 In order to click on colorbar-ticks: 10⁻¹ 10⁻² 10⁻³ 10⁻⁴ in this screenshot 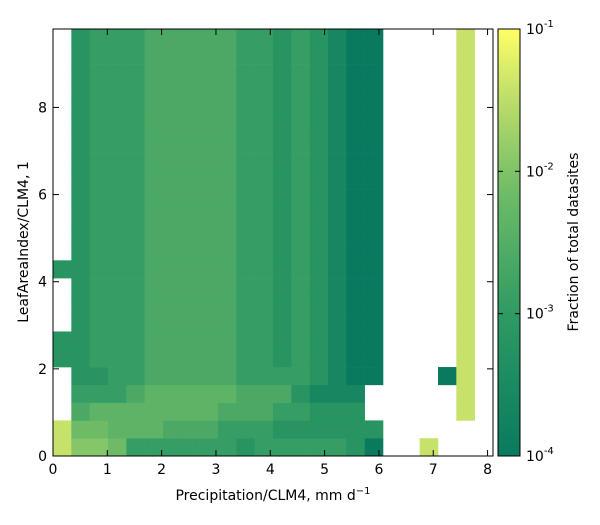, I will do `click(526, 242)`.